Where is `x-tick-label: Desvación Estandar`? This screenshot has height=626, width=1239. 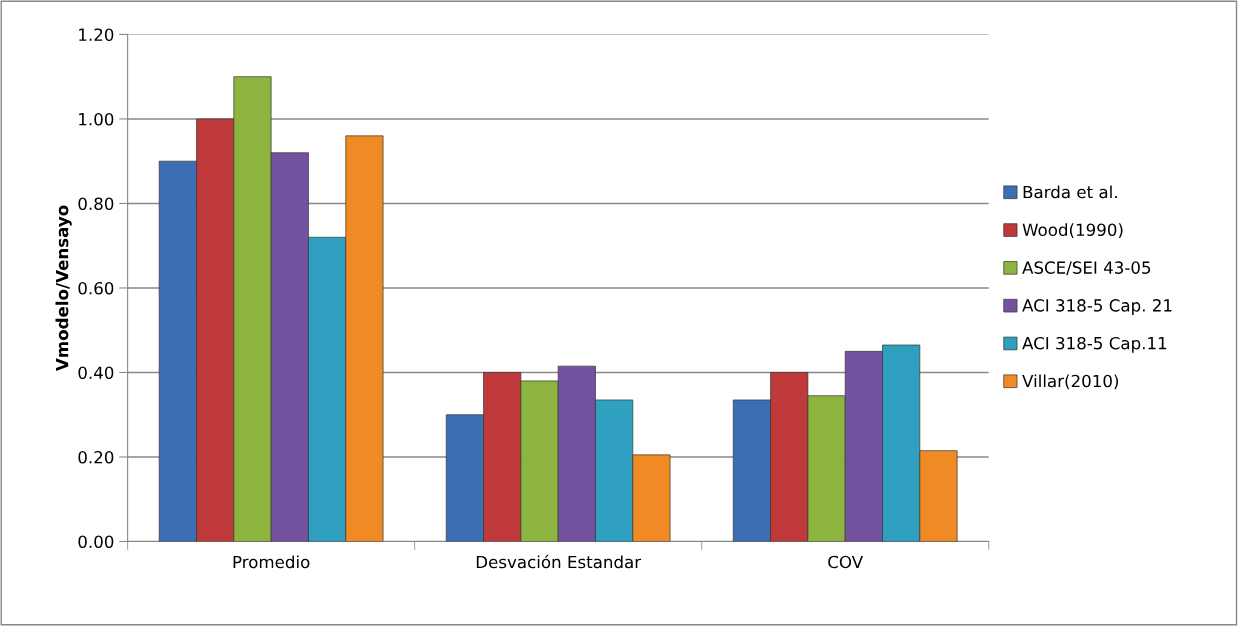
x-tick-label: Desvación Estandar is located at coordinates (559, 561).